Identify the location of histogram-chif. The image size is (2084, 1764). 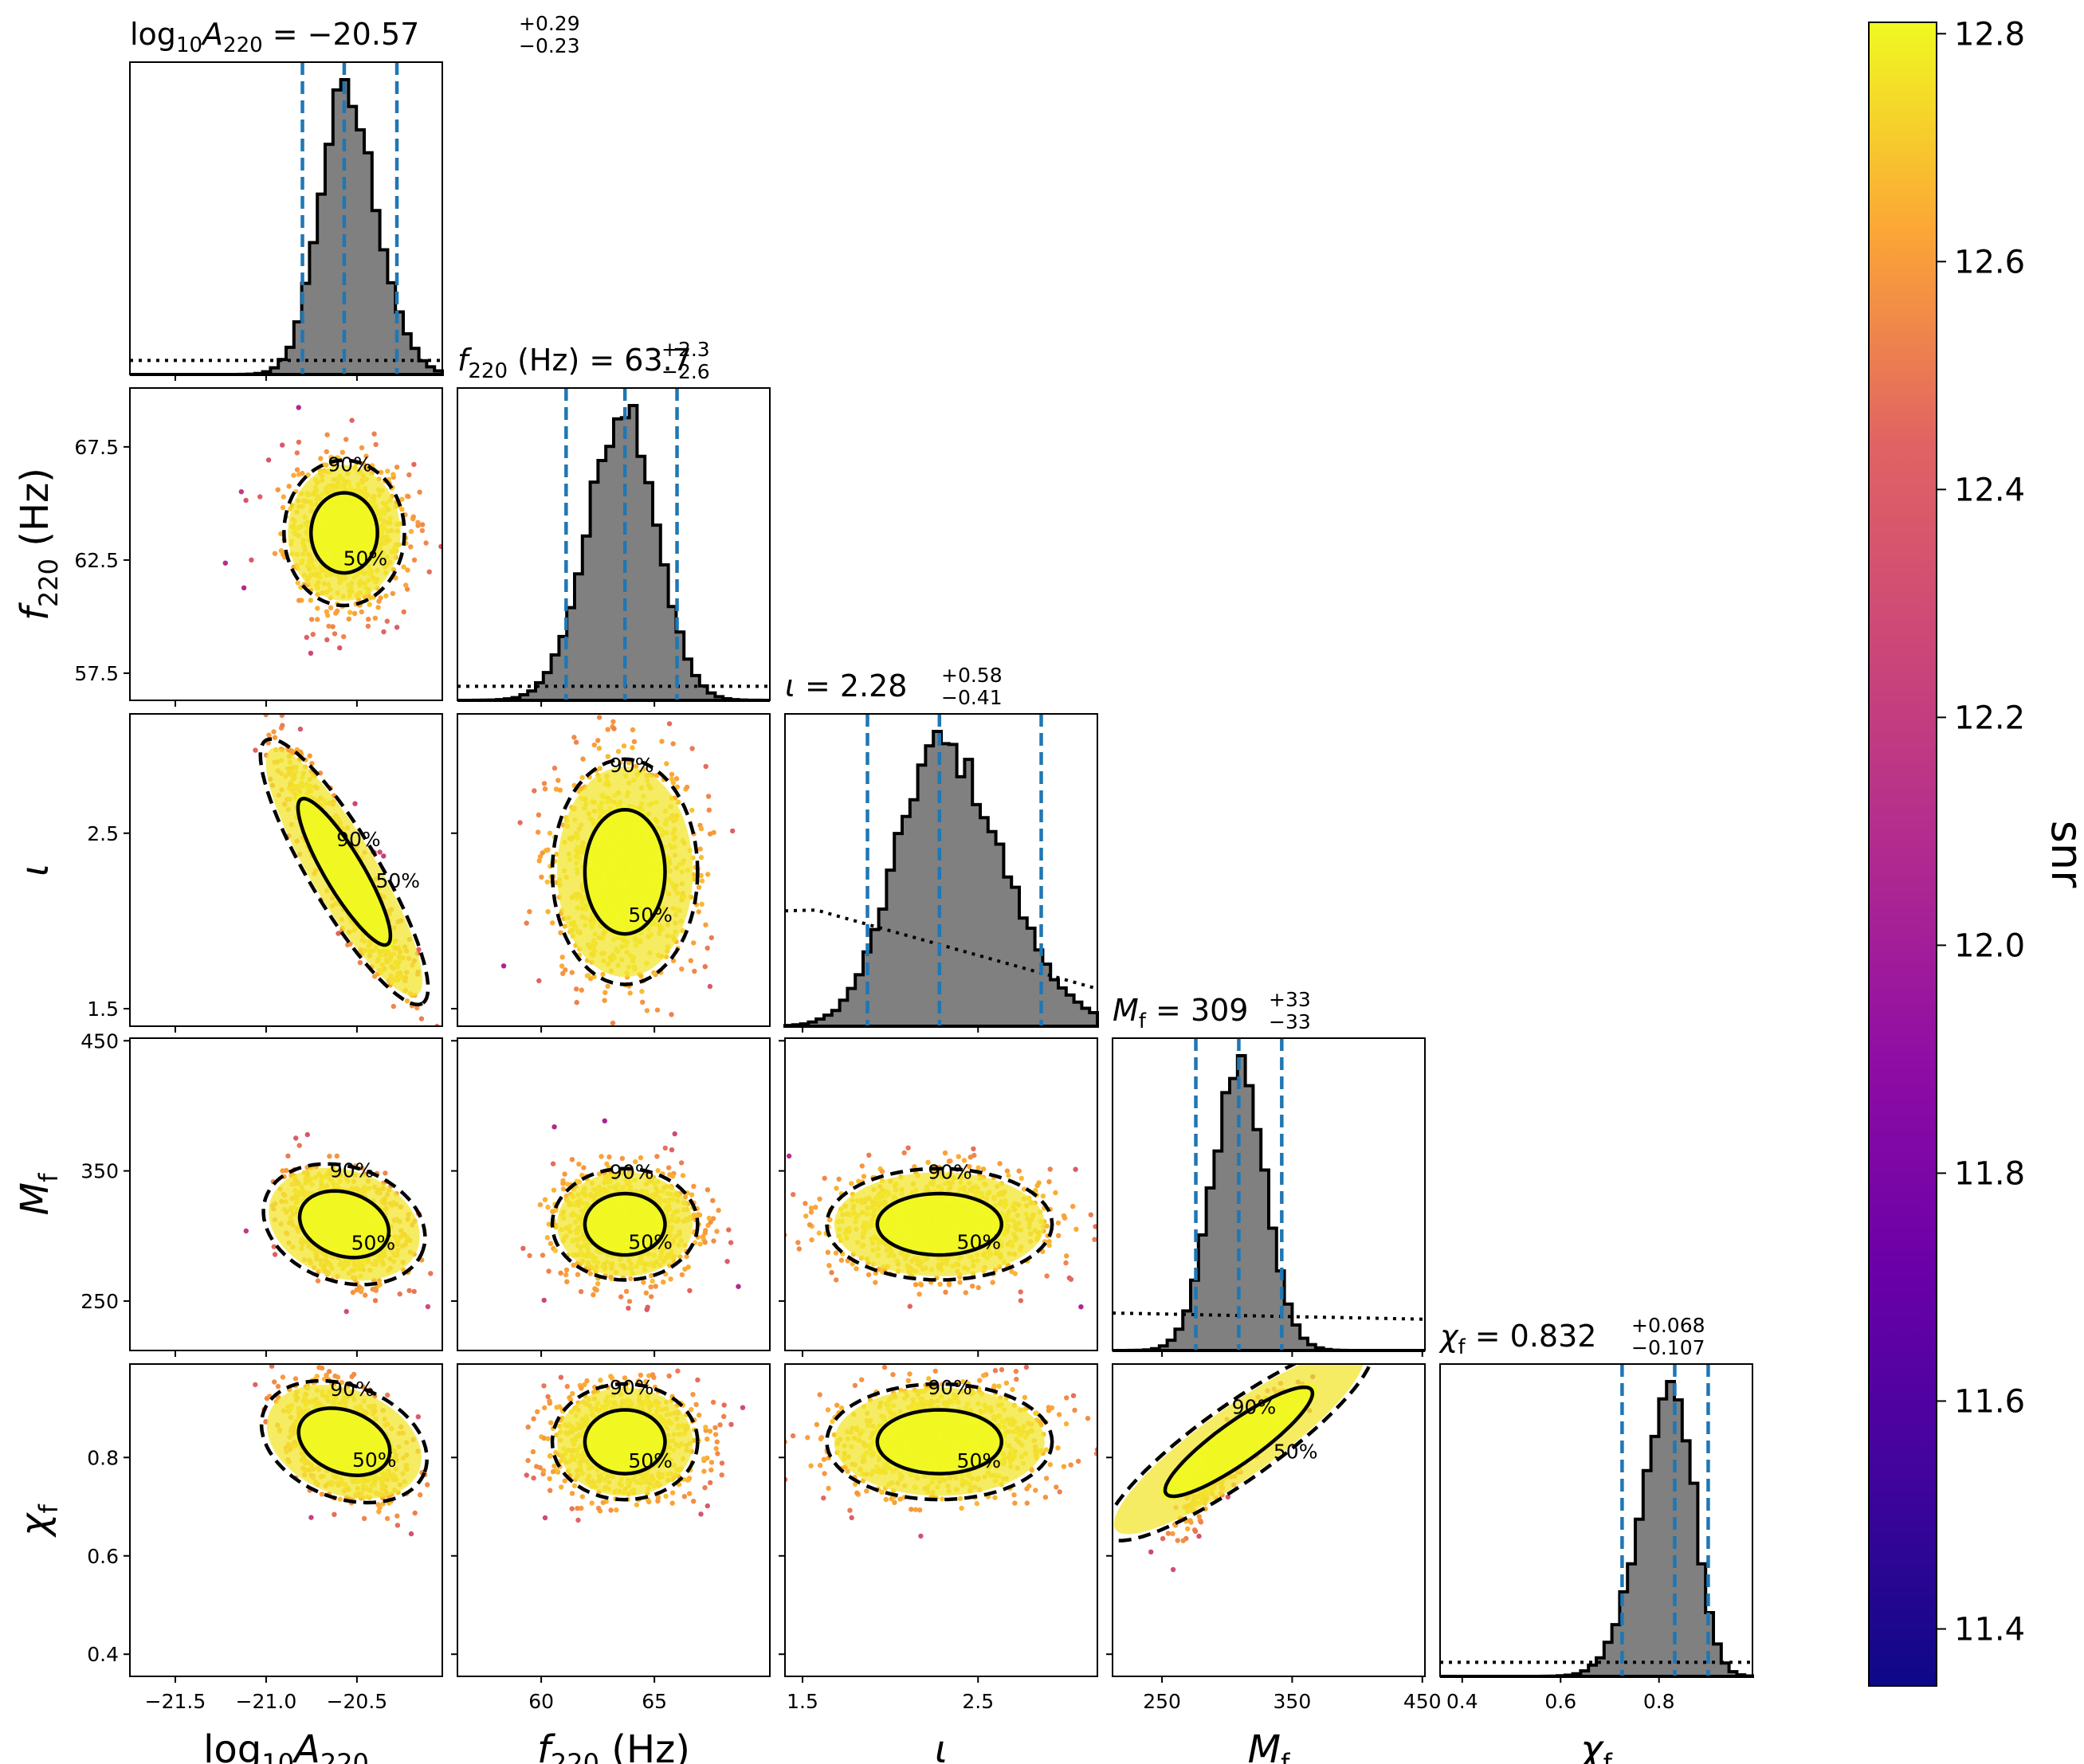
(1597, 1529).